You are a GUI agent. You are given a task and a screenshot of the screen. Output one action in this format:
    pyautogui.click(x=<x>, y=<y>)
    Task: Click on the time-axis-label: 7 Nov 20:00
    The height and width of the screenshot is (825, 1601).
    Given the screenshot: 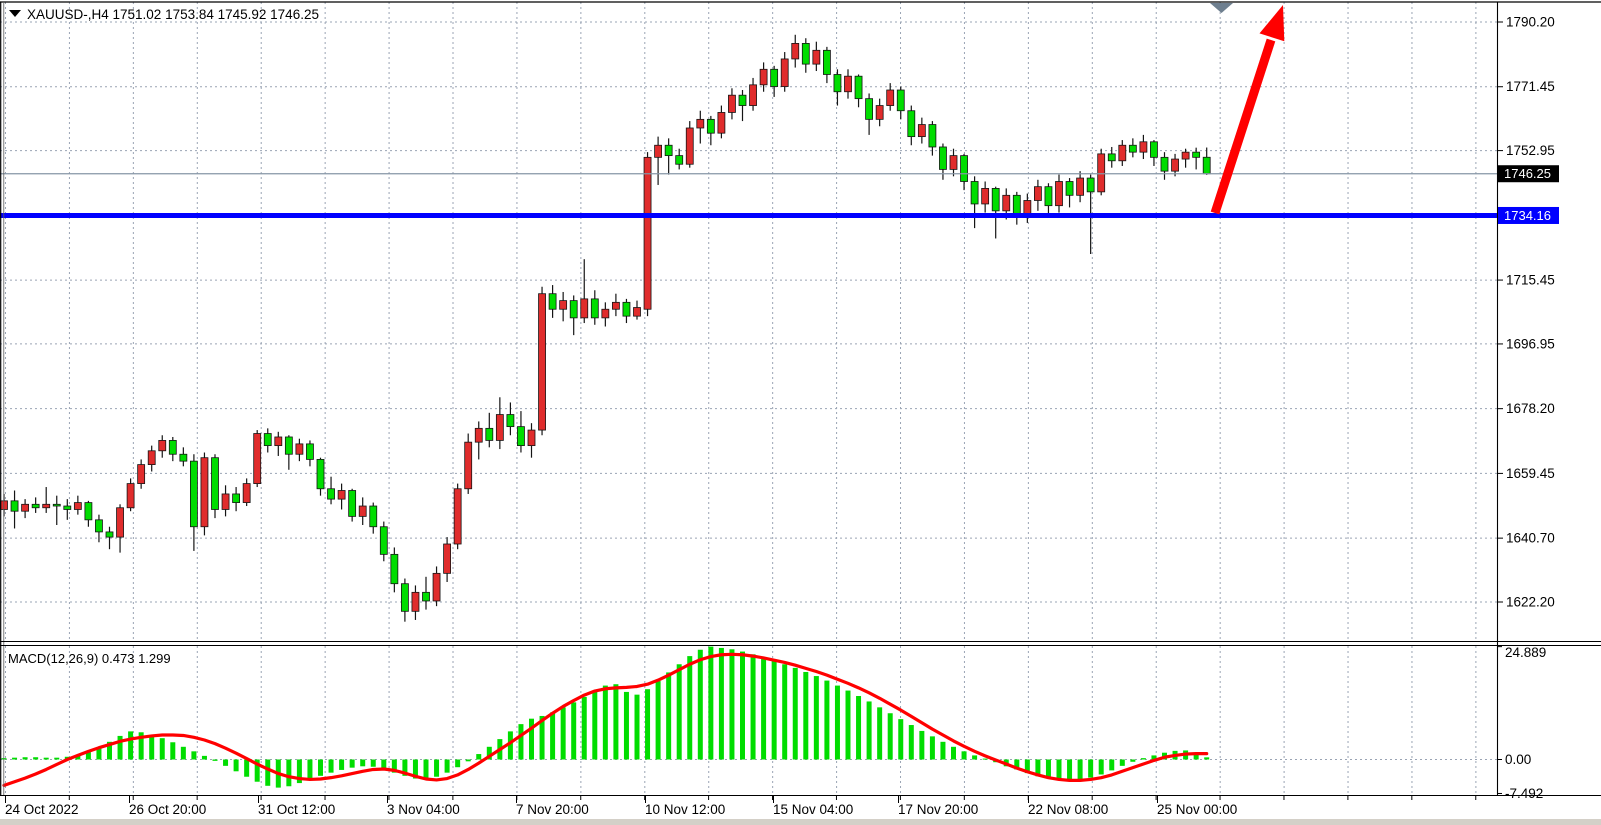 What is the action you would take?
    pyautogui.click(x=552, y=809)
    